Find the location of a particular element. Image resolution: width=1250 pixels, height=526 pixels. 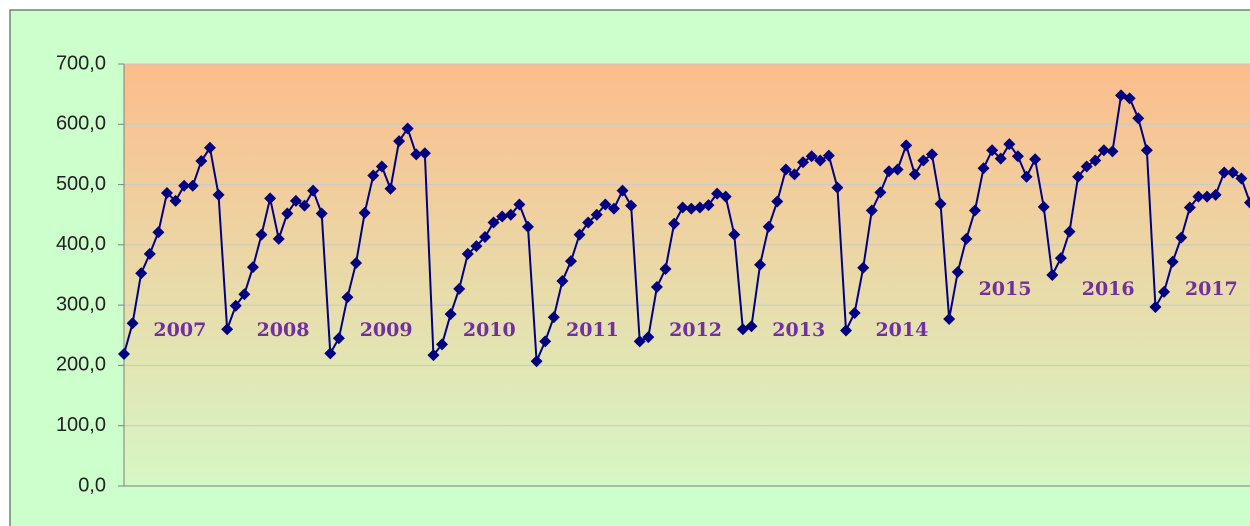

y-tick-label: 700,0 is located at coordinates (81, 63).